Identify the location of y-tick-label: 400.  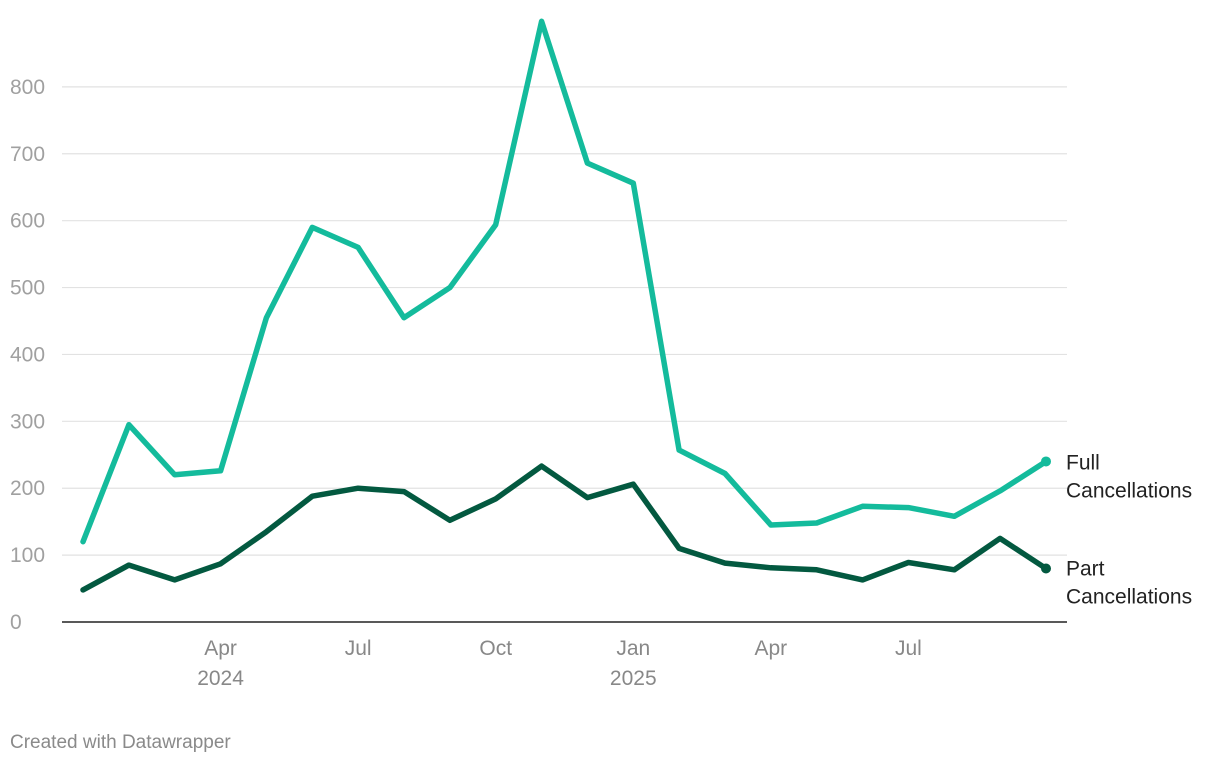
(27, 354).